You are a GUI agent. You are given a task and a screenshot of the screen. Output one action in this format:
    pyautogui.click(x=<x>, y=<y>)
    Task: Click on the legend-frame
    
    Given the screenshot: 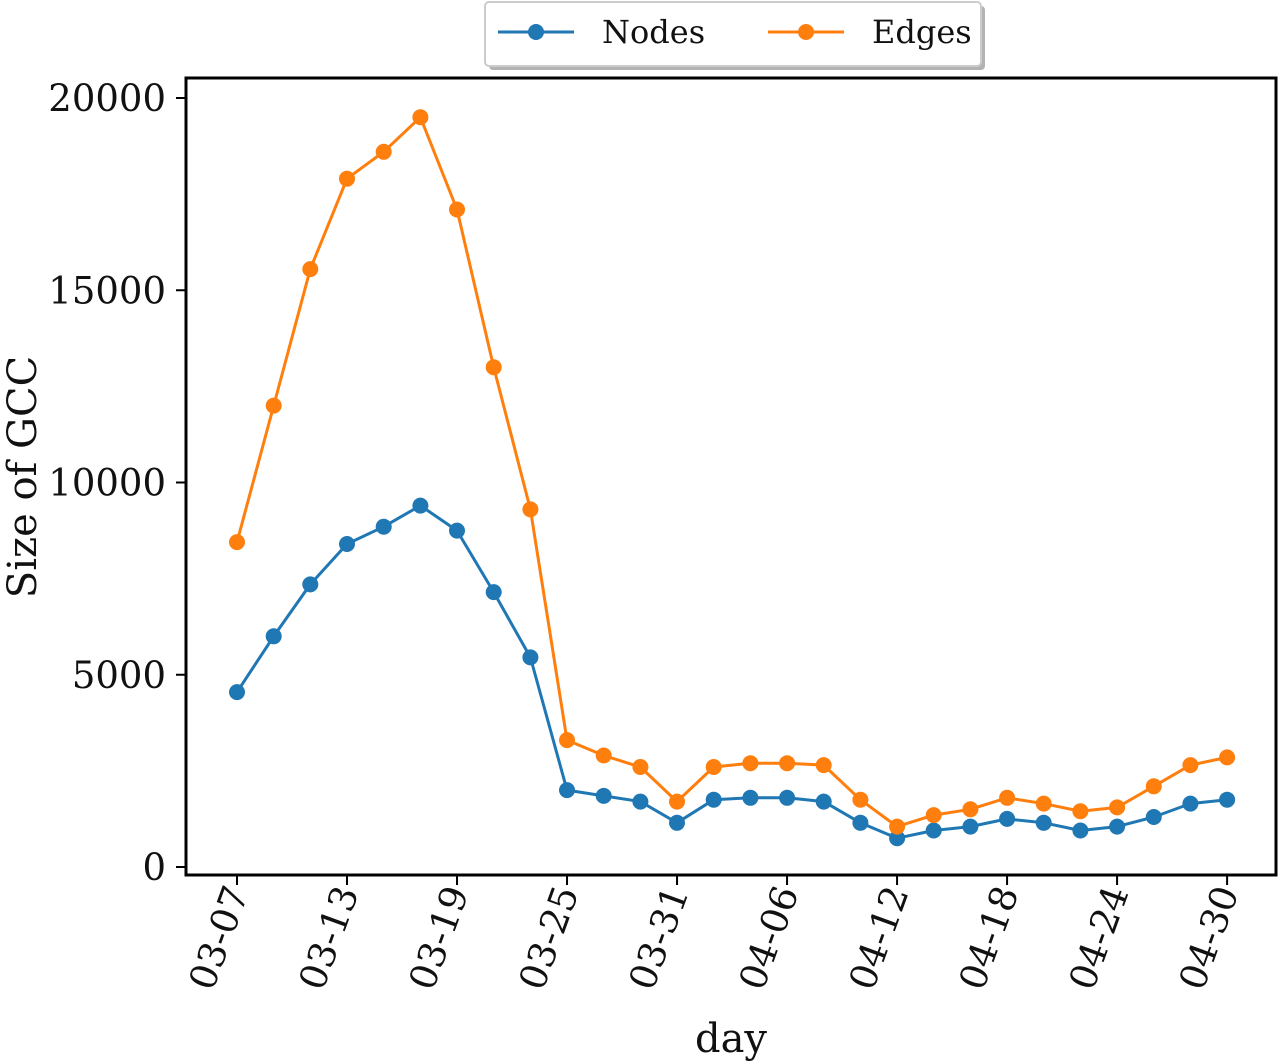 What is the action you would take?
    pyautogui.click(x=733, y=34)
    